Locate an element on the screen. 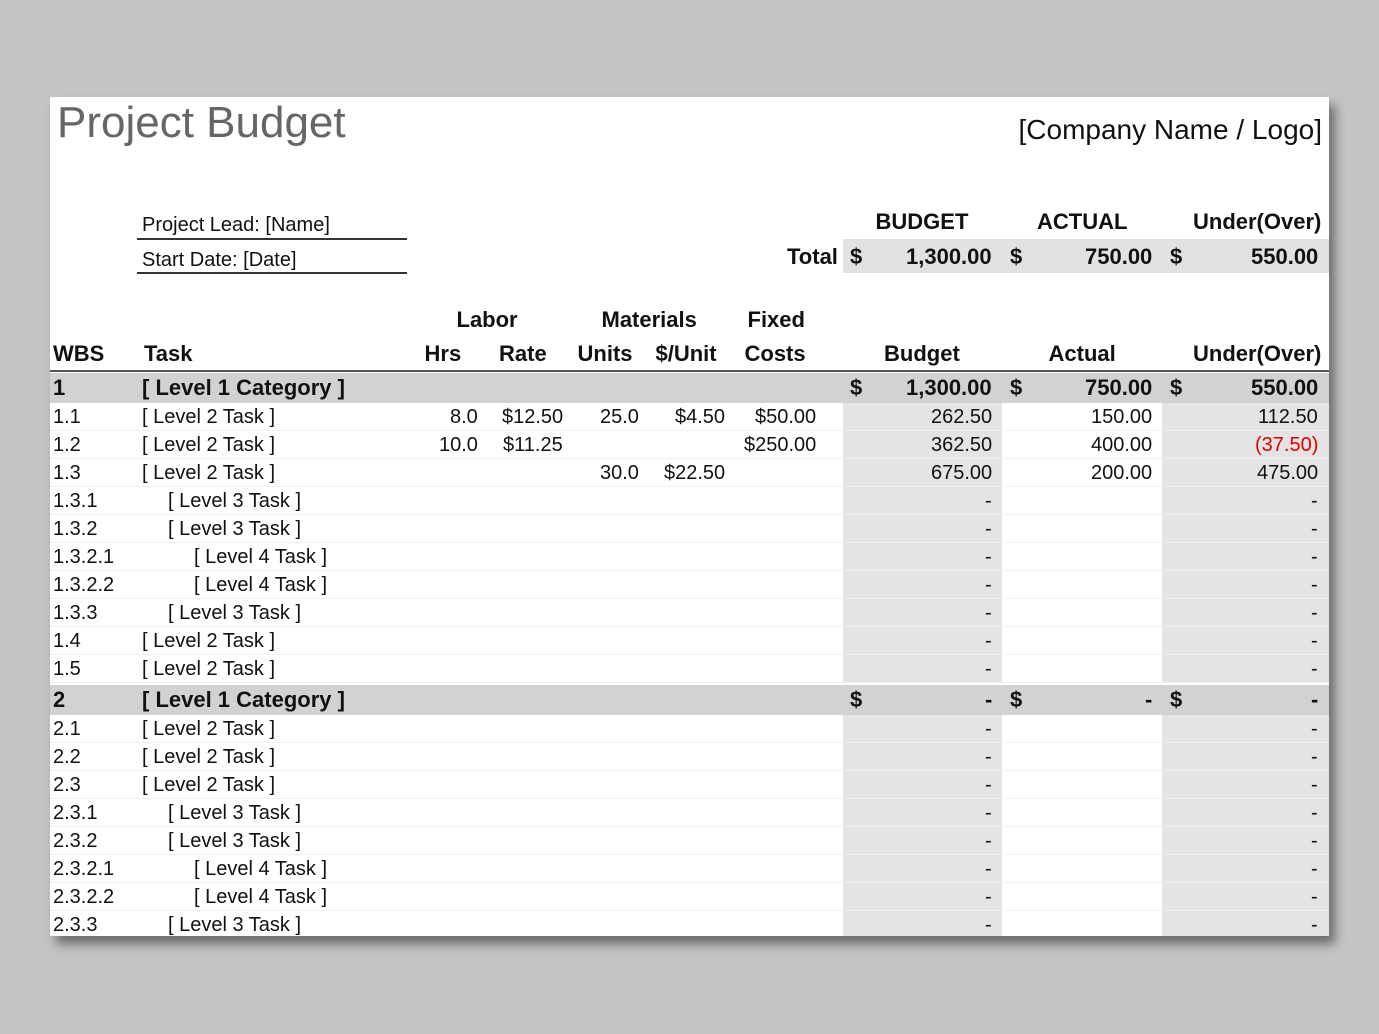 The image size is (1379, 1034). wbs: 2.3.3 is located at coordinates (75, 925).